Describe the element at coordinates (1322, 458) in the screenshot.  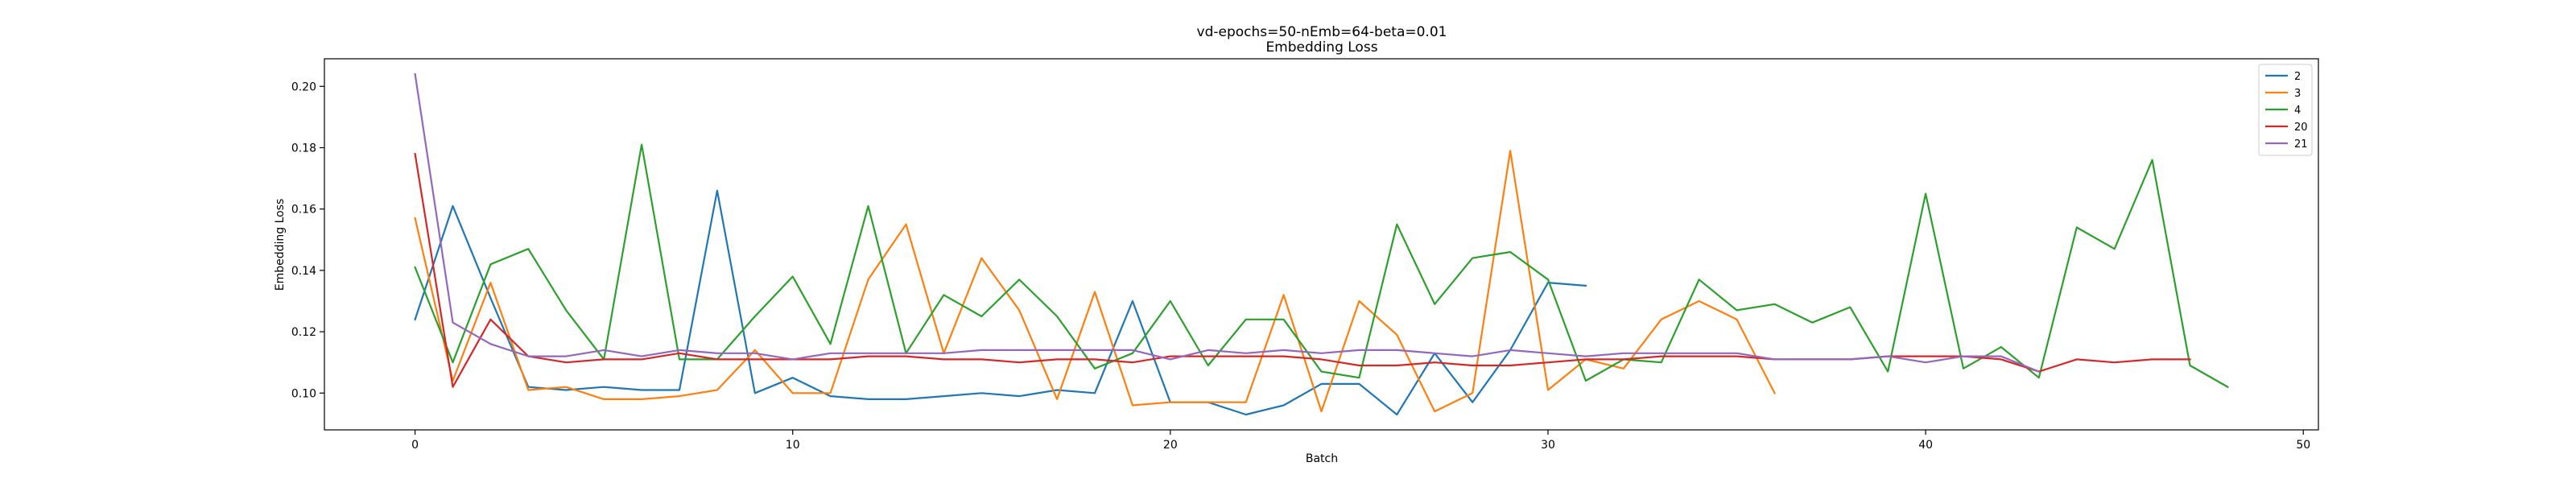
I see `x-axis-label: Batch` at that location.